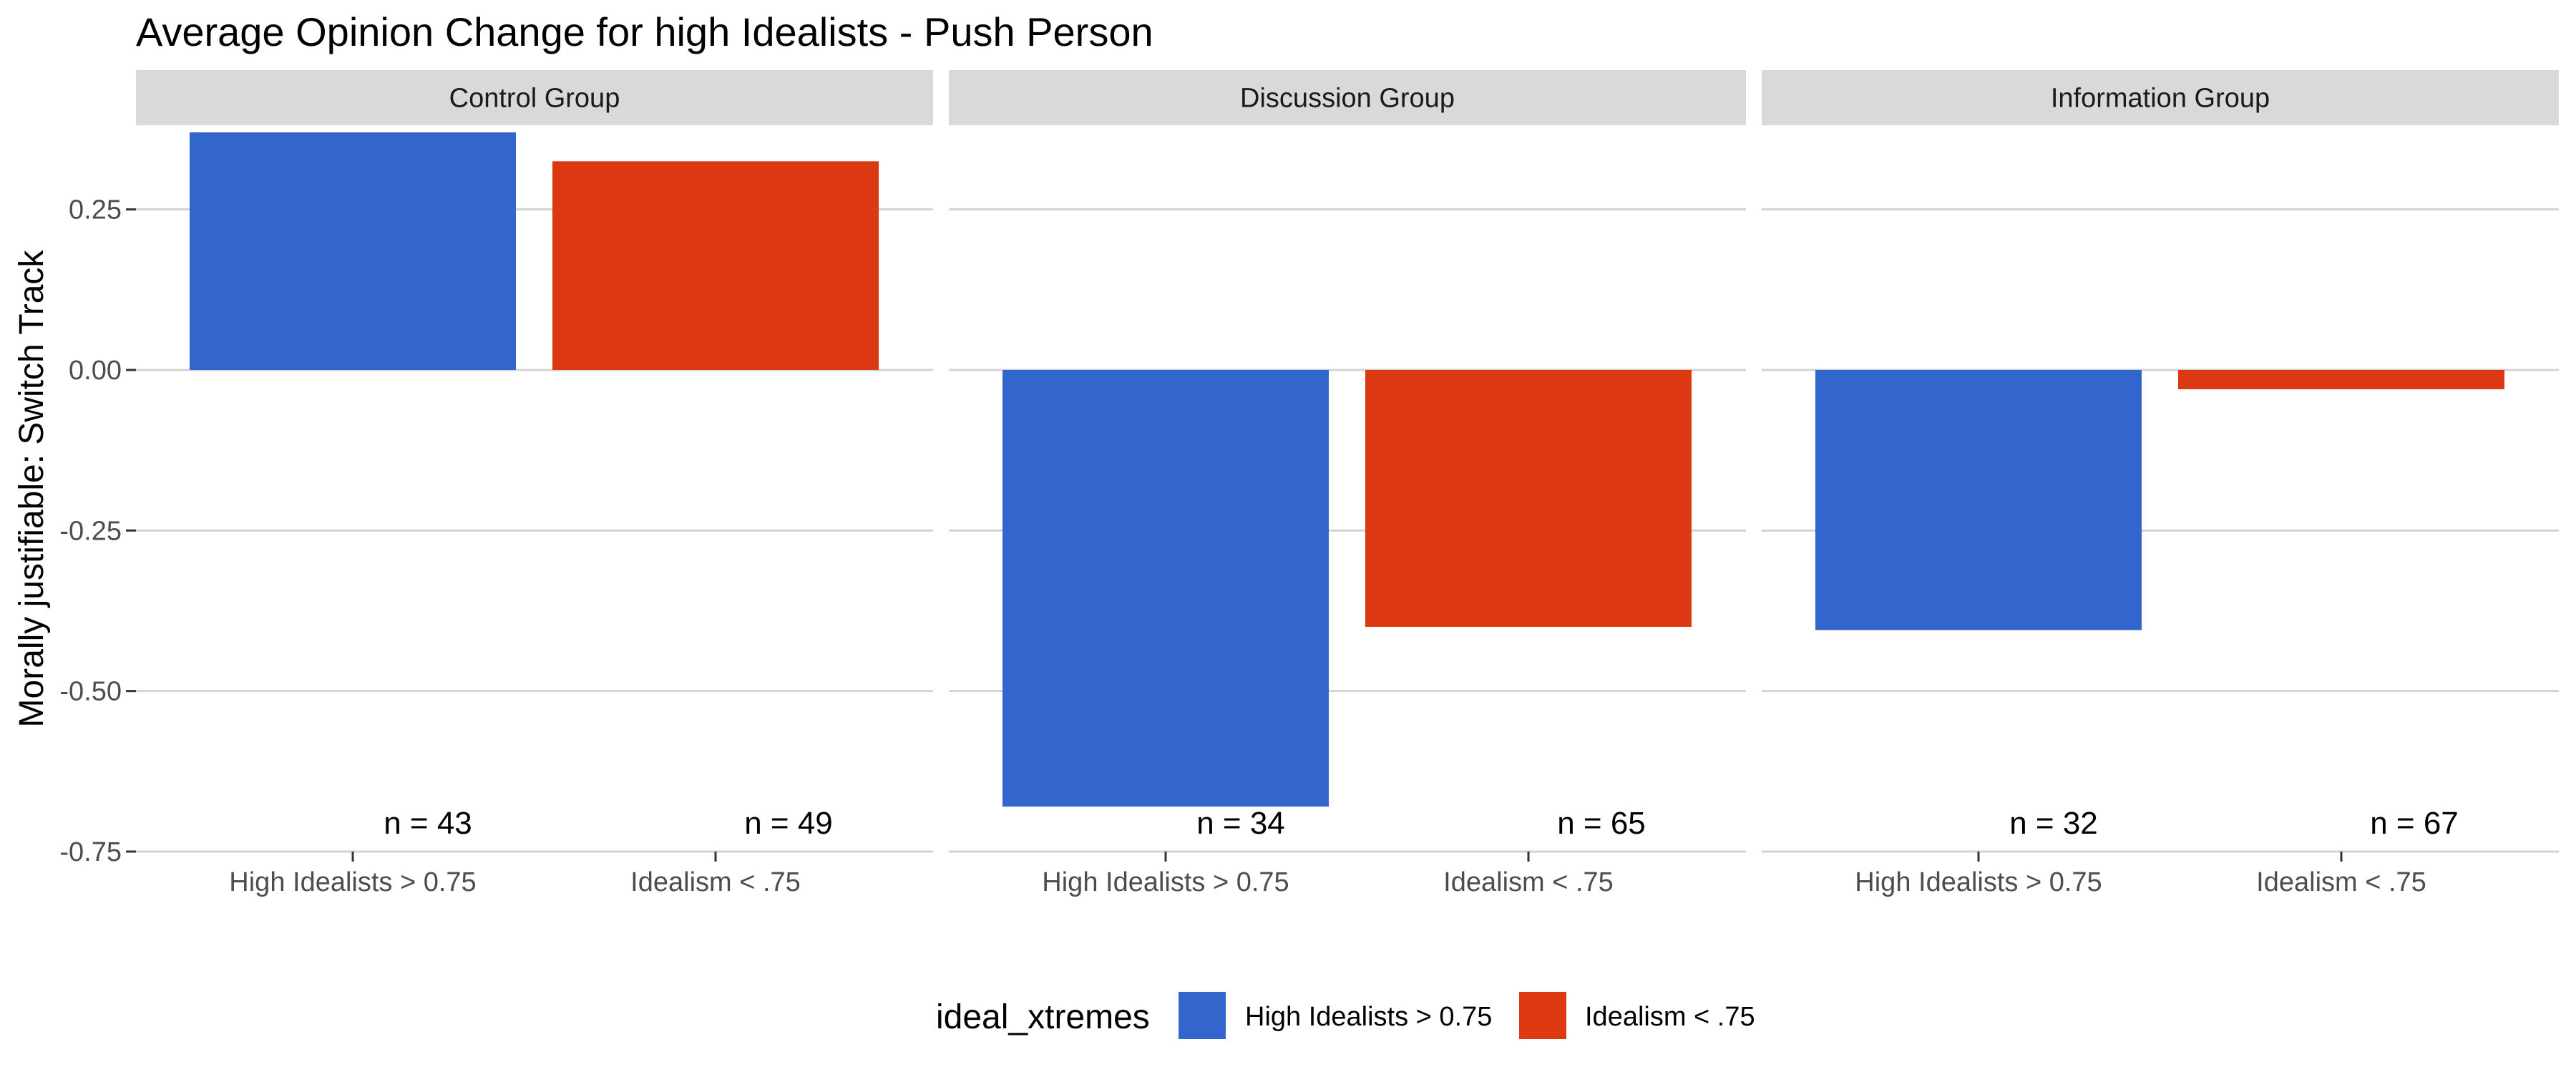 Image resolution: width=2576 pixels, height=1077 pixels. What do you see at coordinates (1043, 1017) in the screenshot?
I see `legend-title: ideal_xtremes` at bounding box center [1043, 1017].